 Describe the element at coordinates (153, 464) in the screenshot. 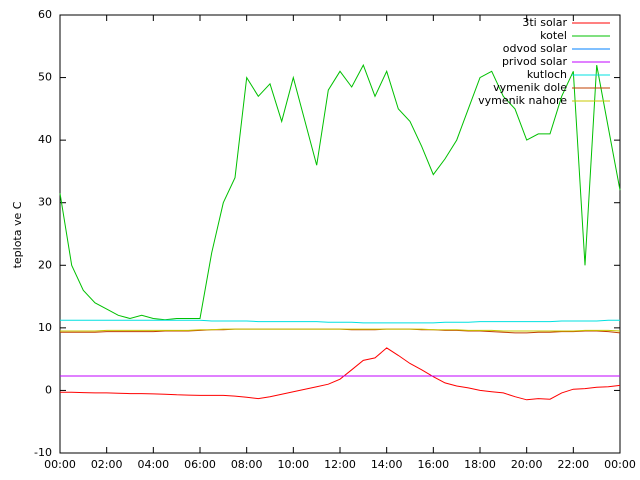

I see `x-tick-label: 04:00` at that location.